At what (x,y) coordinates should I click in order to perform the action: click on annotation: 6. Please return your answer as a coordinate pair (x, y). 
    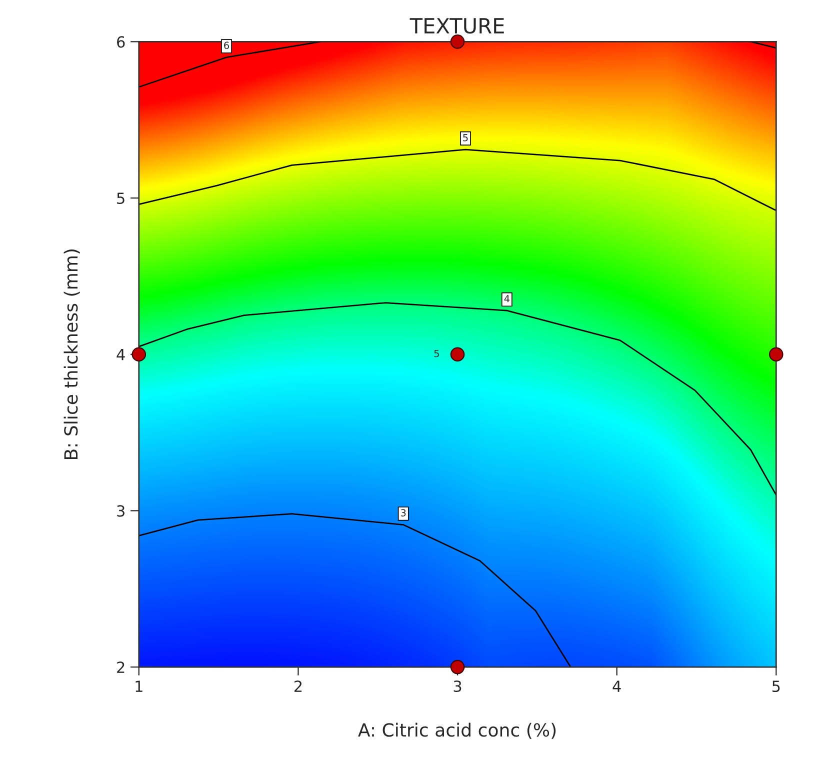
    Looking at the image, I should click on (226, 46).